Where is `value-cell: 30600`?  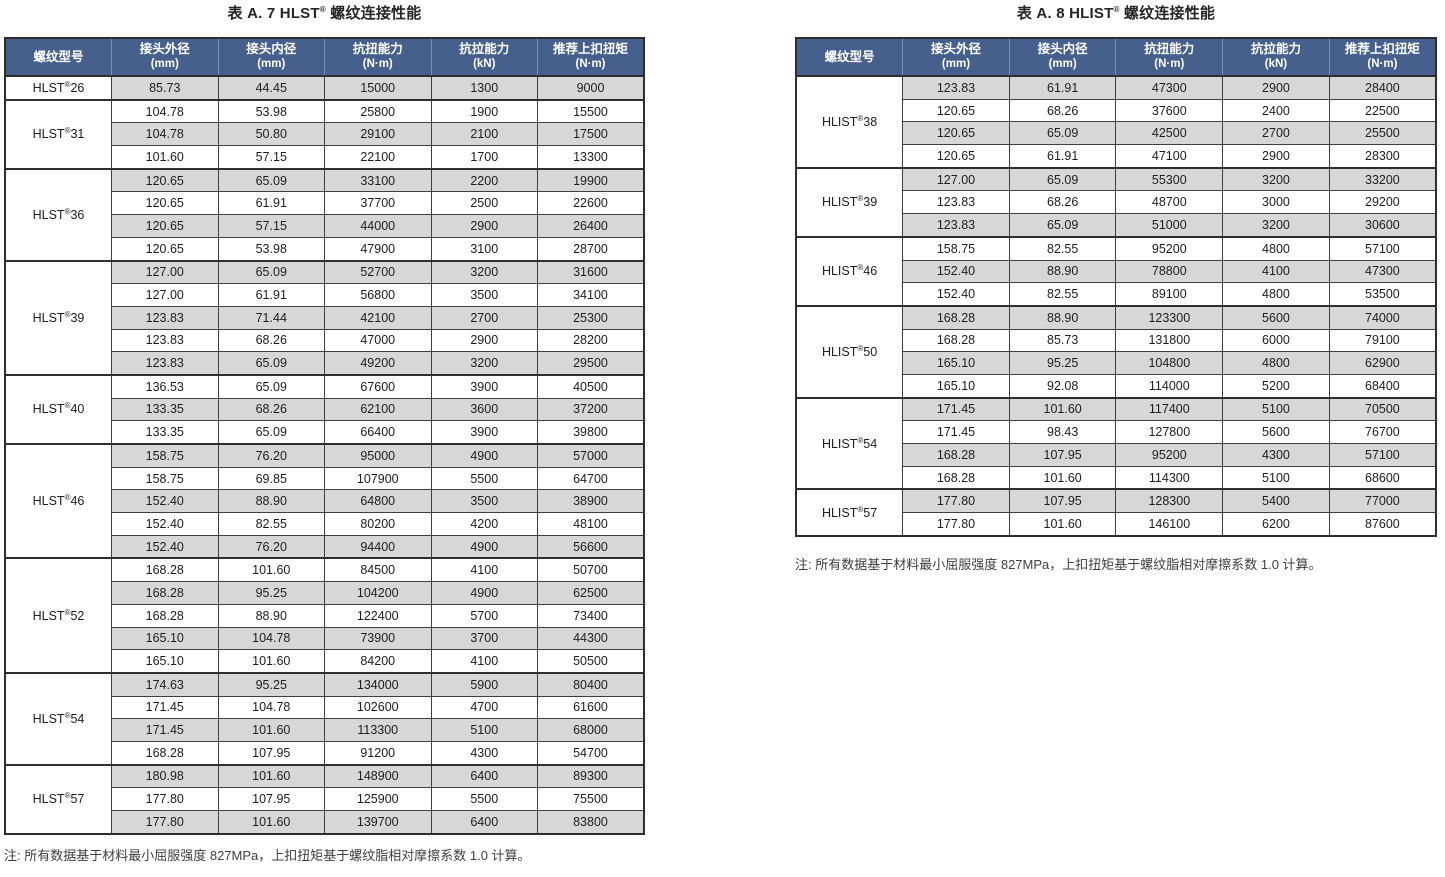
value-cell: 30600 is located at coordinates (1382, 225).